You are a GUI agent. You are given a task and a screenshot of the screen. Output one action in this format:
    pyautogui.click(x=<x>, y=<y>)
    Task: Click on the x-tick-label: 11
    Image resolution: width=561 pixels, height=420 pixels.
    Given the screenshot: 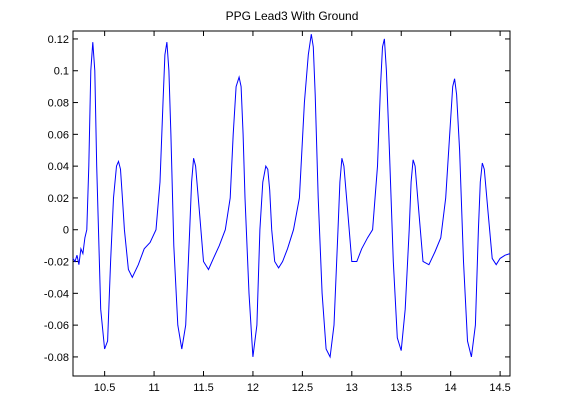 What is the action you would take?
    pyautogui.click(x=153, y=388)
    